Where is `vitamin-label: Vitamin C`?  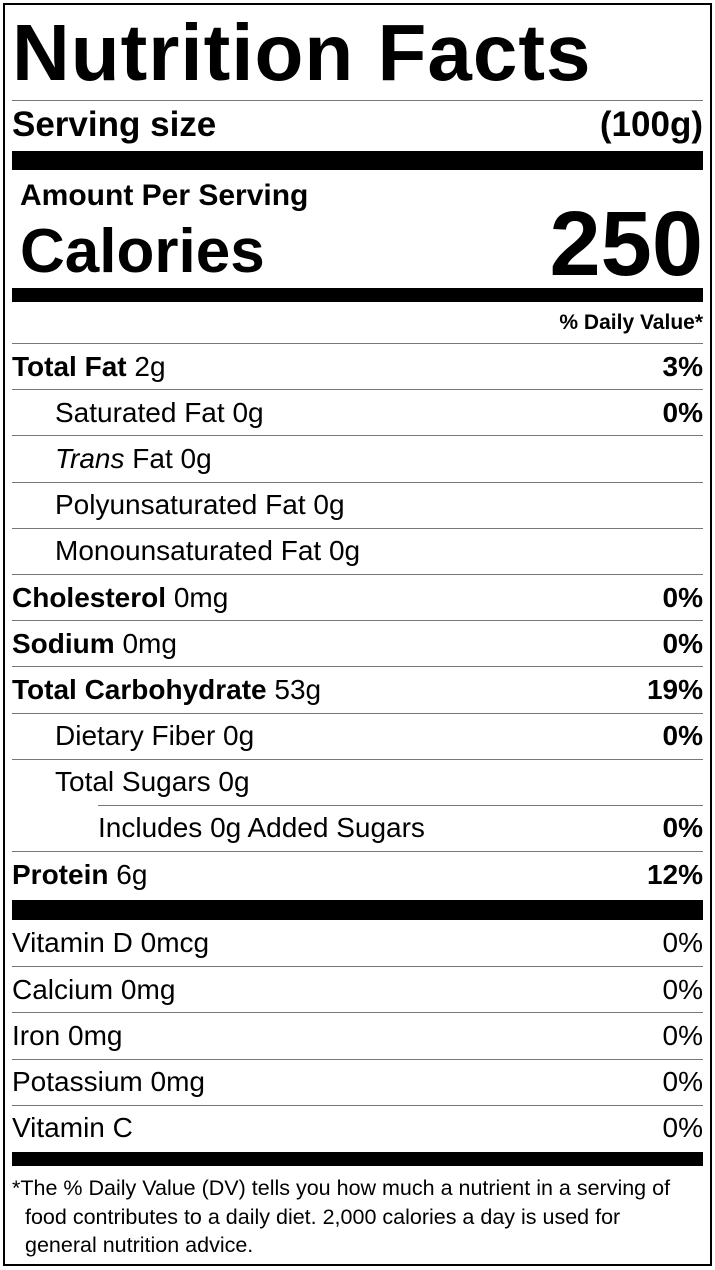 vitamin-label: Vitamin C is located at coordinates (72, 1128).